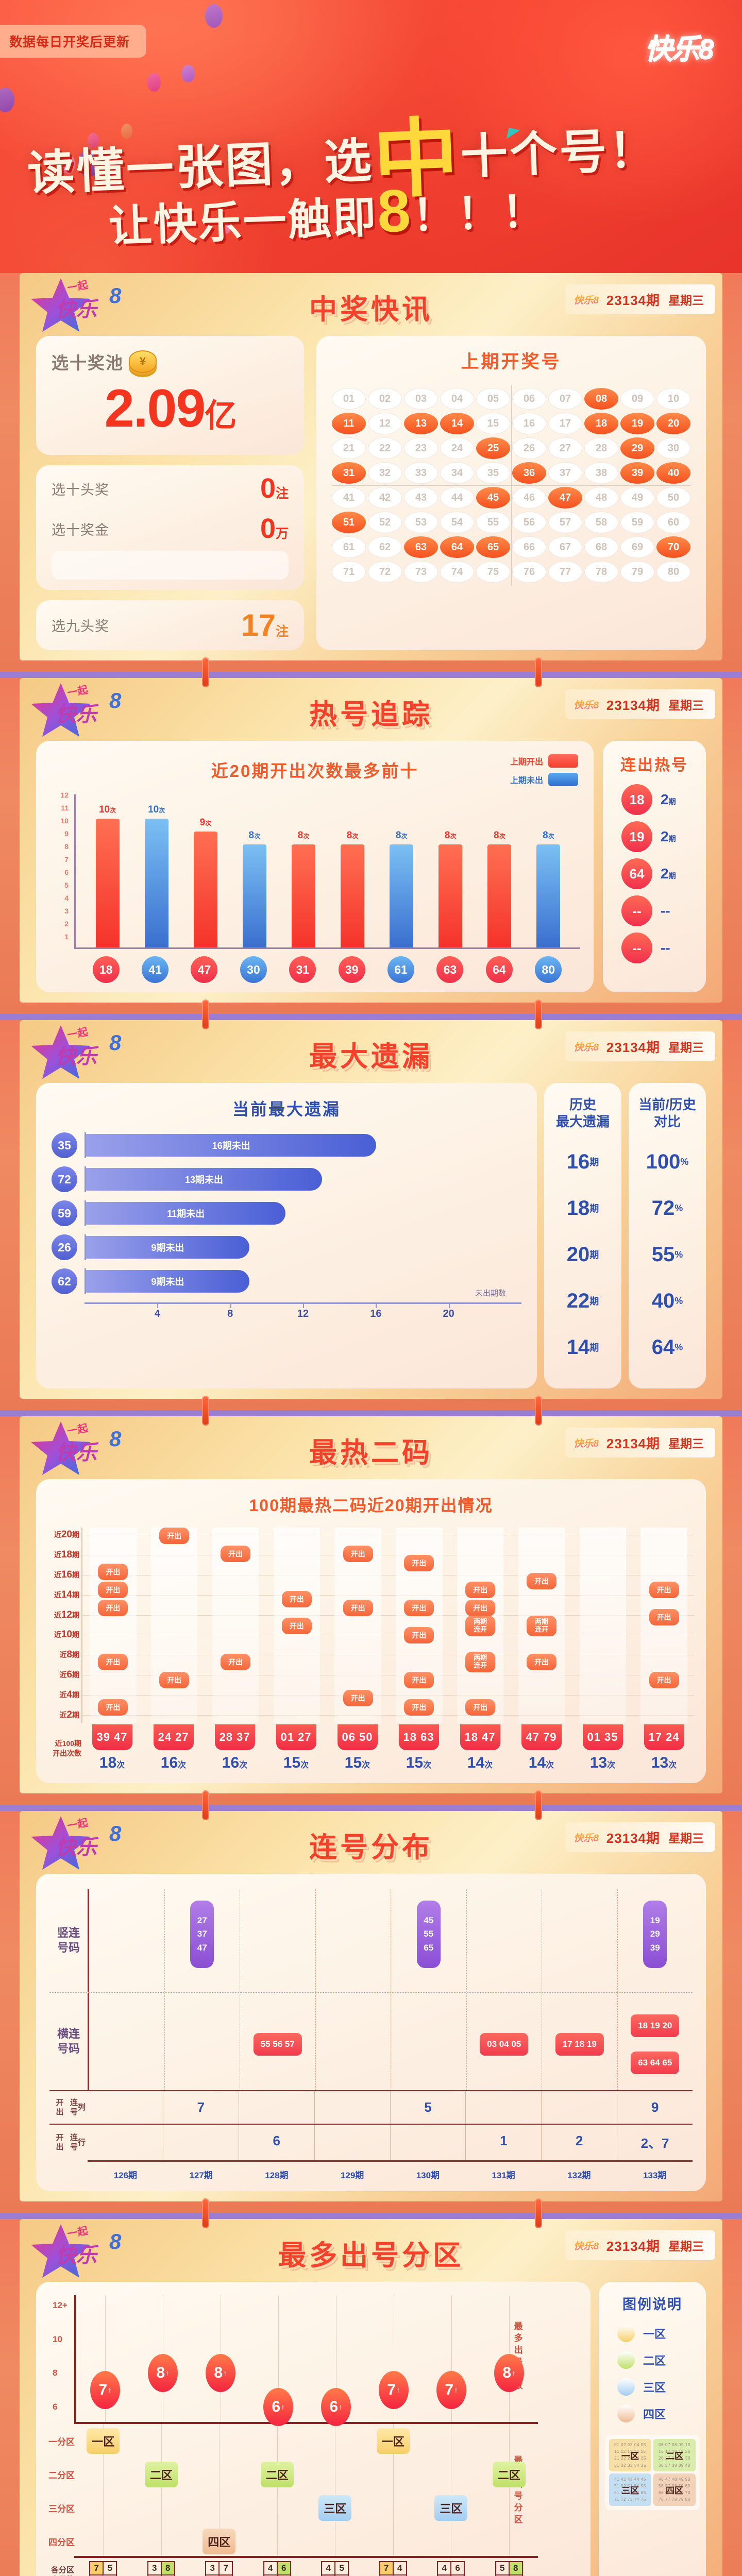  What do you see at coordinates (170, 395) in the screenshot?
I see `prize-pool-card: 选十奖池 ¥ 2.09亿` at bounding box center [170, 395].